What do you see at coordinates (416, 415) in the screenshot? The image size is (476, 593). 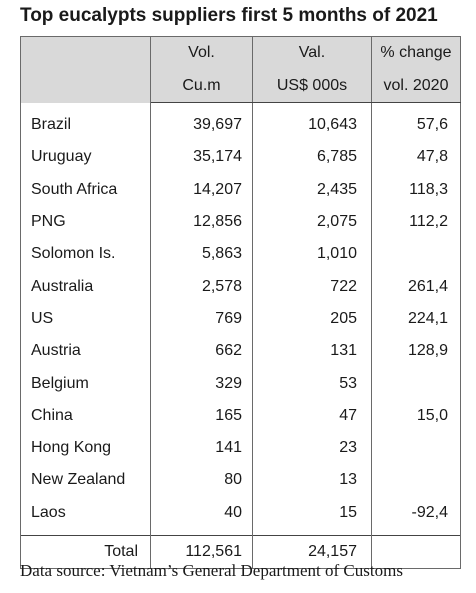 I see `pct-cell: 15,0` at bounding box center [416, 415].